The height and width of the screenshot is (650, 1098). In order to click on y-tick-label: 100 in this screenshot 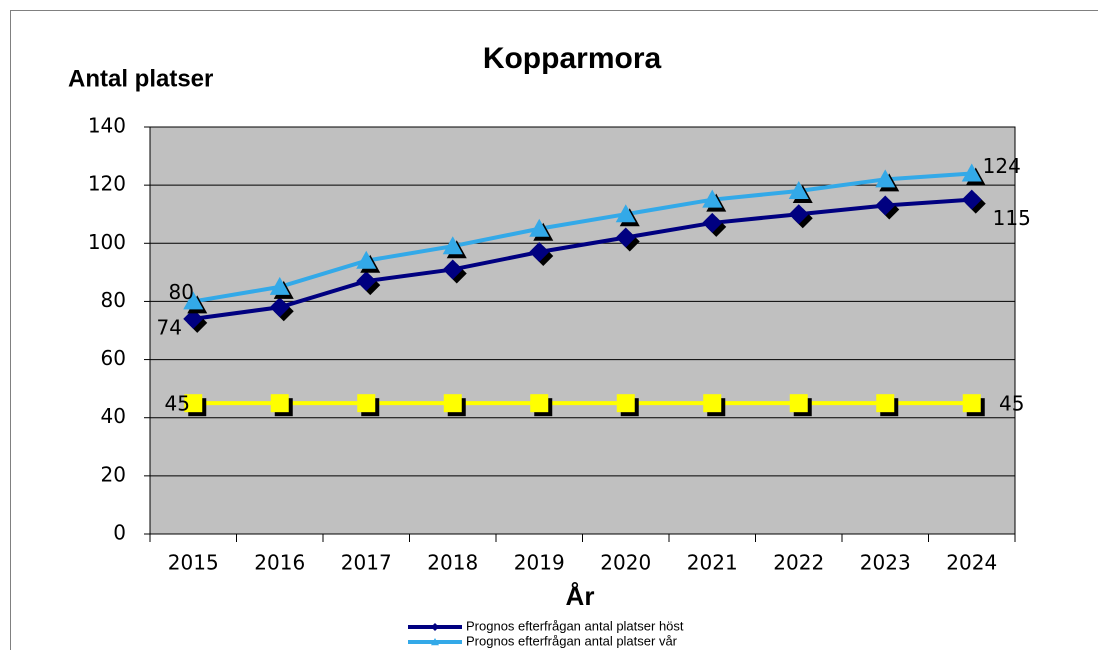, I will do `click(107, 242)`.